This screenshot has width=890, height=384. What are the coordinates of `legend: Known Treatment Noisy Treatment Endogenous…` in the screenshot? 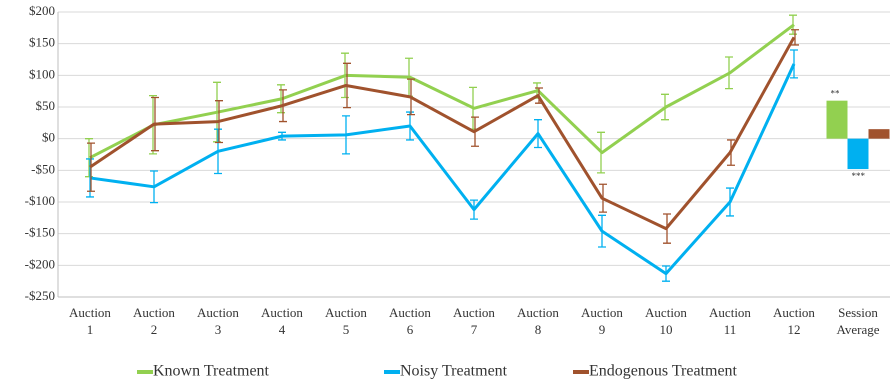 It's located at (437, 371).